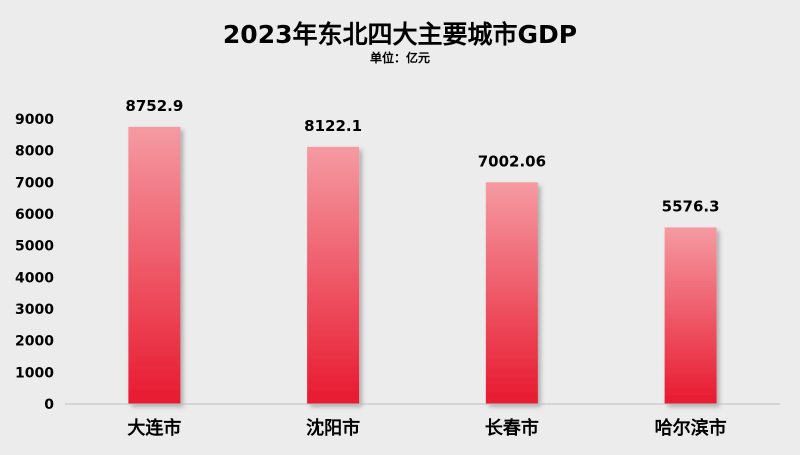 This screenshot has height=455, width=800. Describe the element at coordinates (691, 206) in the screenshot. I see `data-label: 5576.3` at that location.